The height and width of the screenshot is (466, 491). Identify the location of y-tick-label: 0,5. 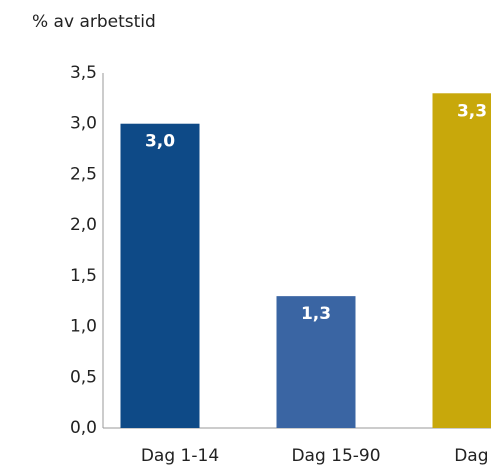
(83, 377).